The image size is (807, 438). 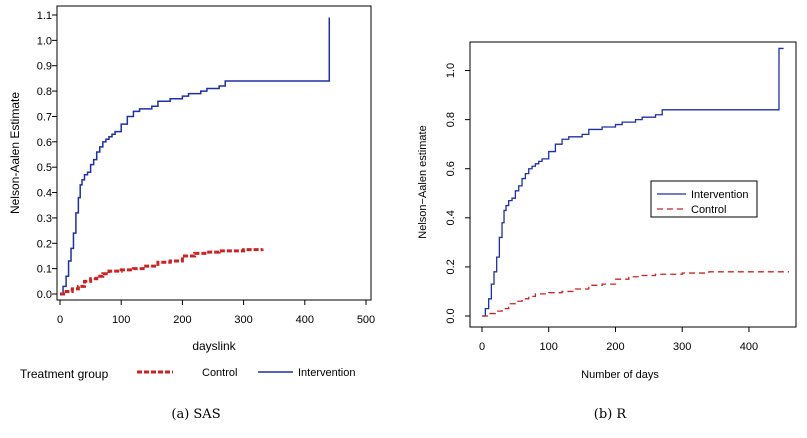 I want to click on caption-r: (b) R, so click(x=611, y=414).